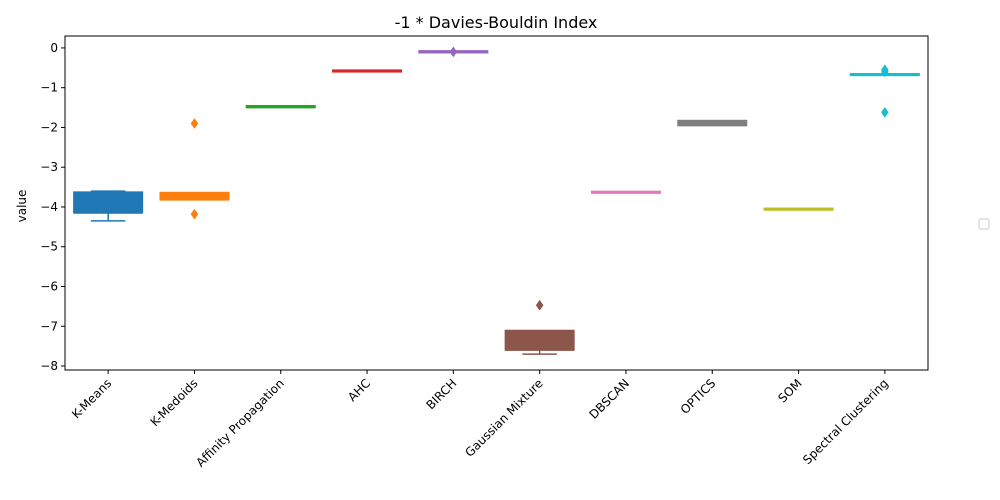 The height and width of the screenshot is (500, 1000). Describe the element at coordinates (49, 247) in the screenshot. I see `y-tick-label: −5` at that location.